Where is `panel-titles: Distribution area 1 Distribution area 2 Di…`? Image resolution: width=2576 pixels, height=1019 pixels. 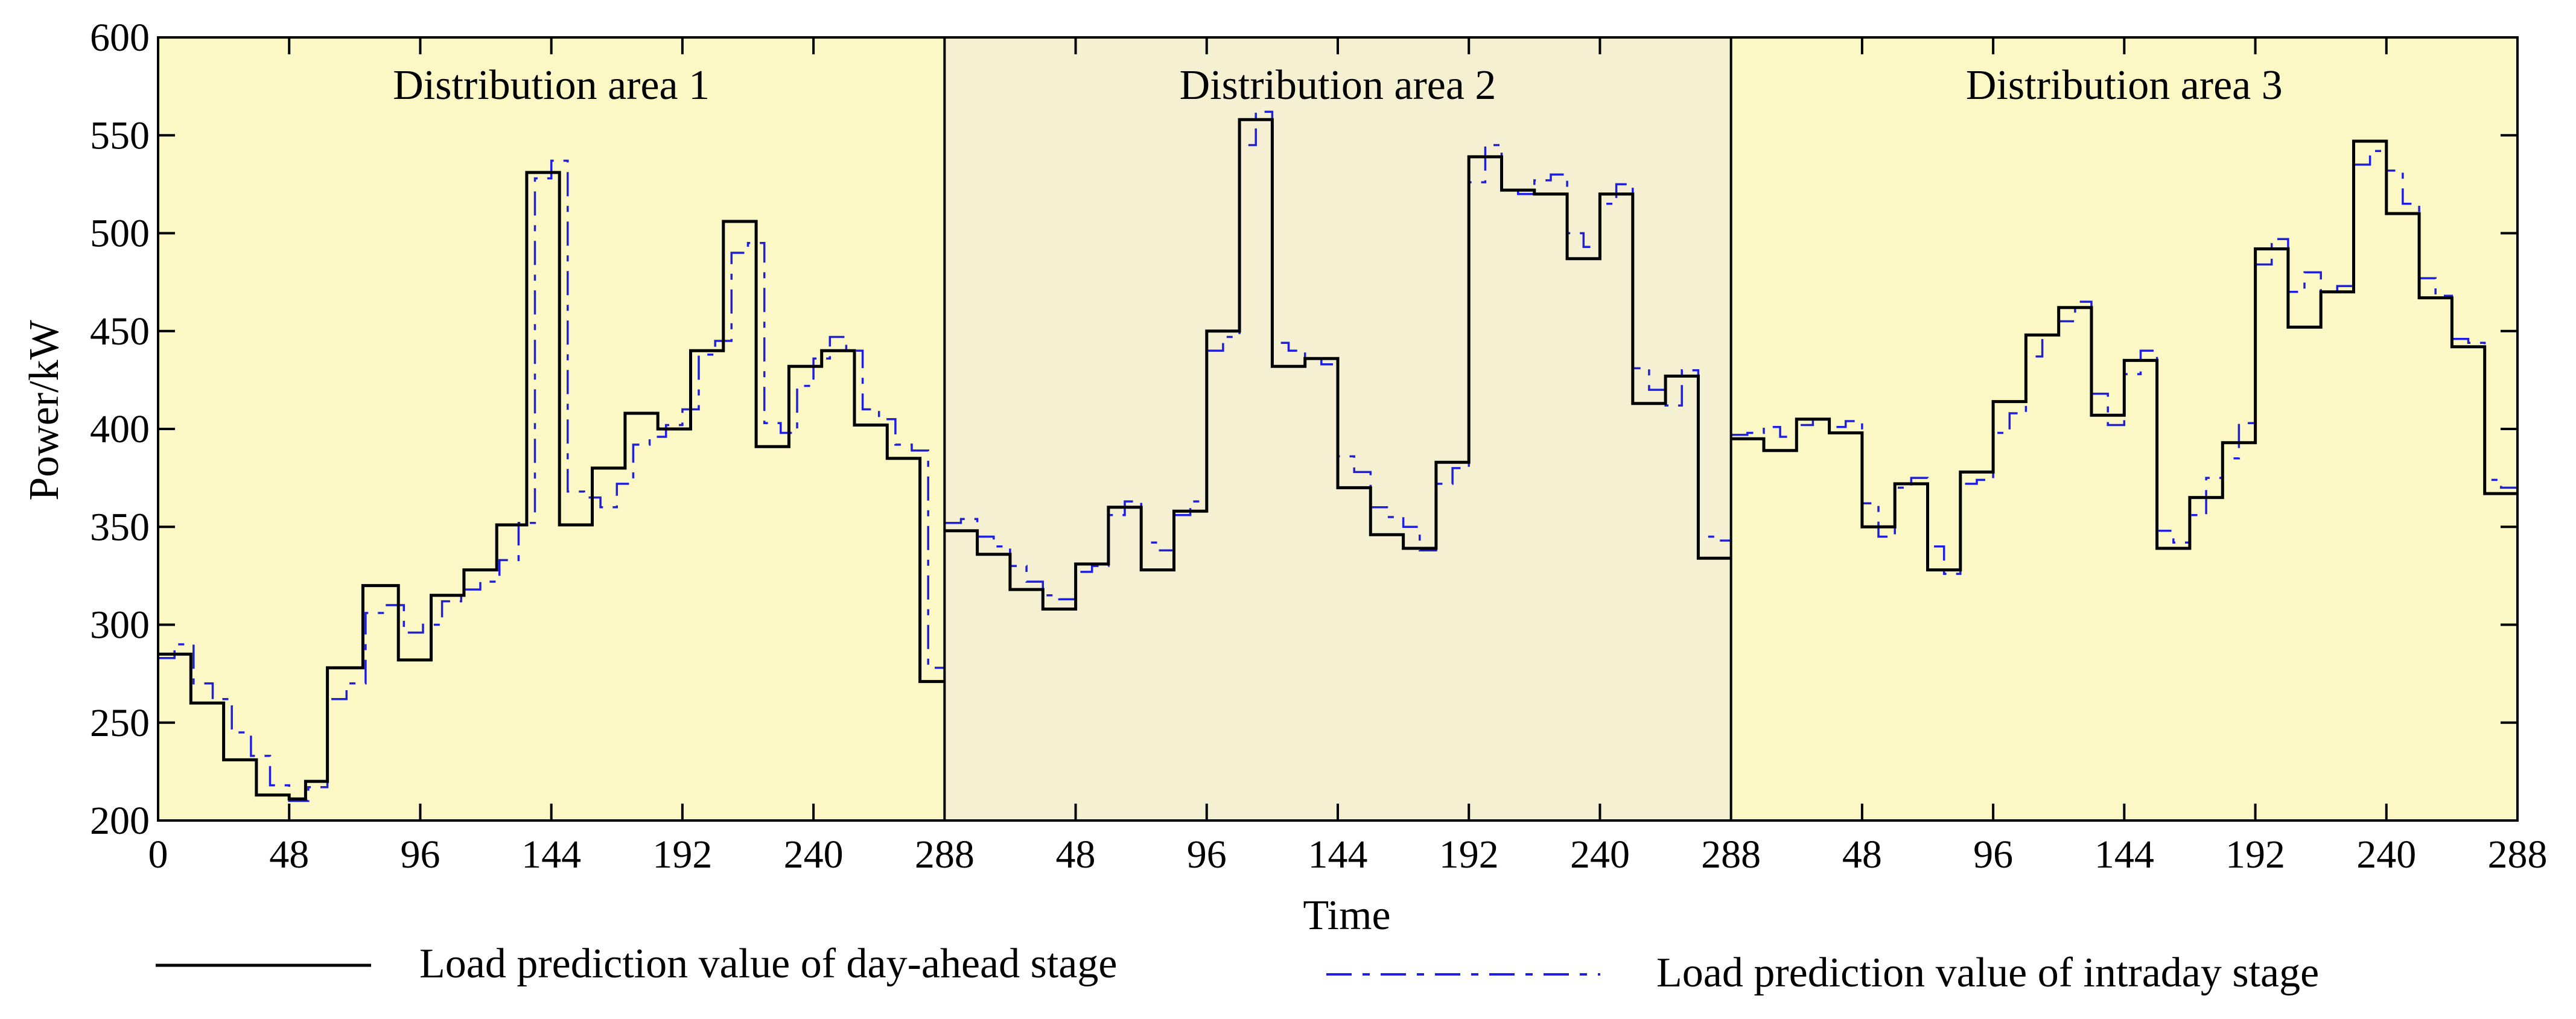
panel-titles: Distribution area 1 Distribution area 2 Di… is located at coordinates (1338, 85).